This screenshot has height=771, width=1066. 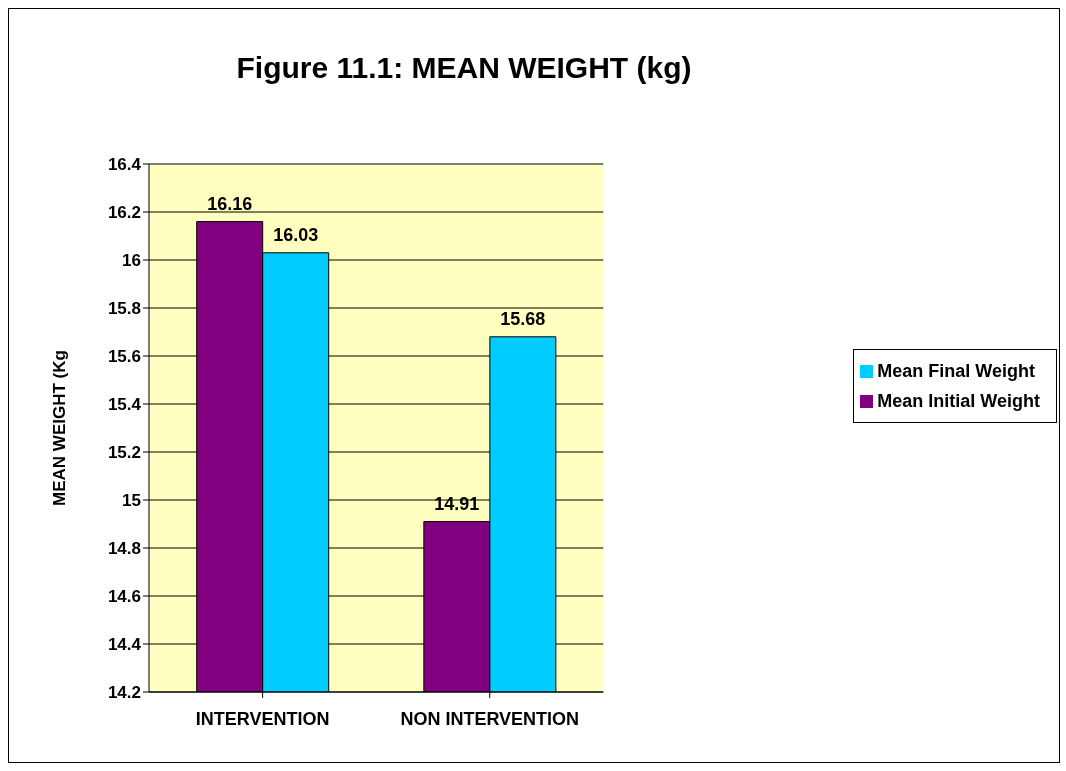 I want to click on y-tick-label: 15, so click(x=131, y=501).